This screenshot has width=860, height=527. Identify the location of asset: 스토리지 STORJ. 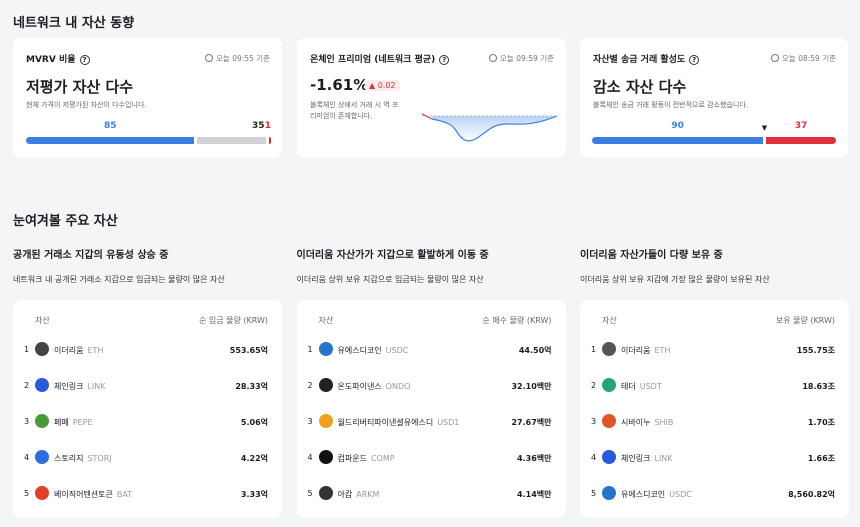
(83, 458).